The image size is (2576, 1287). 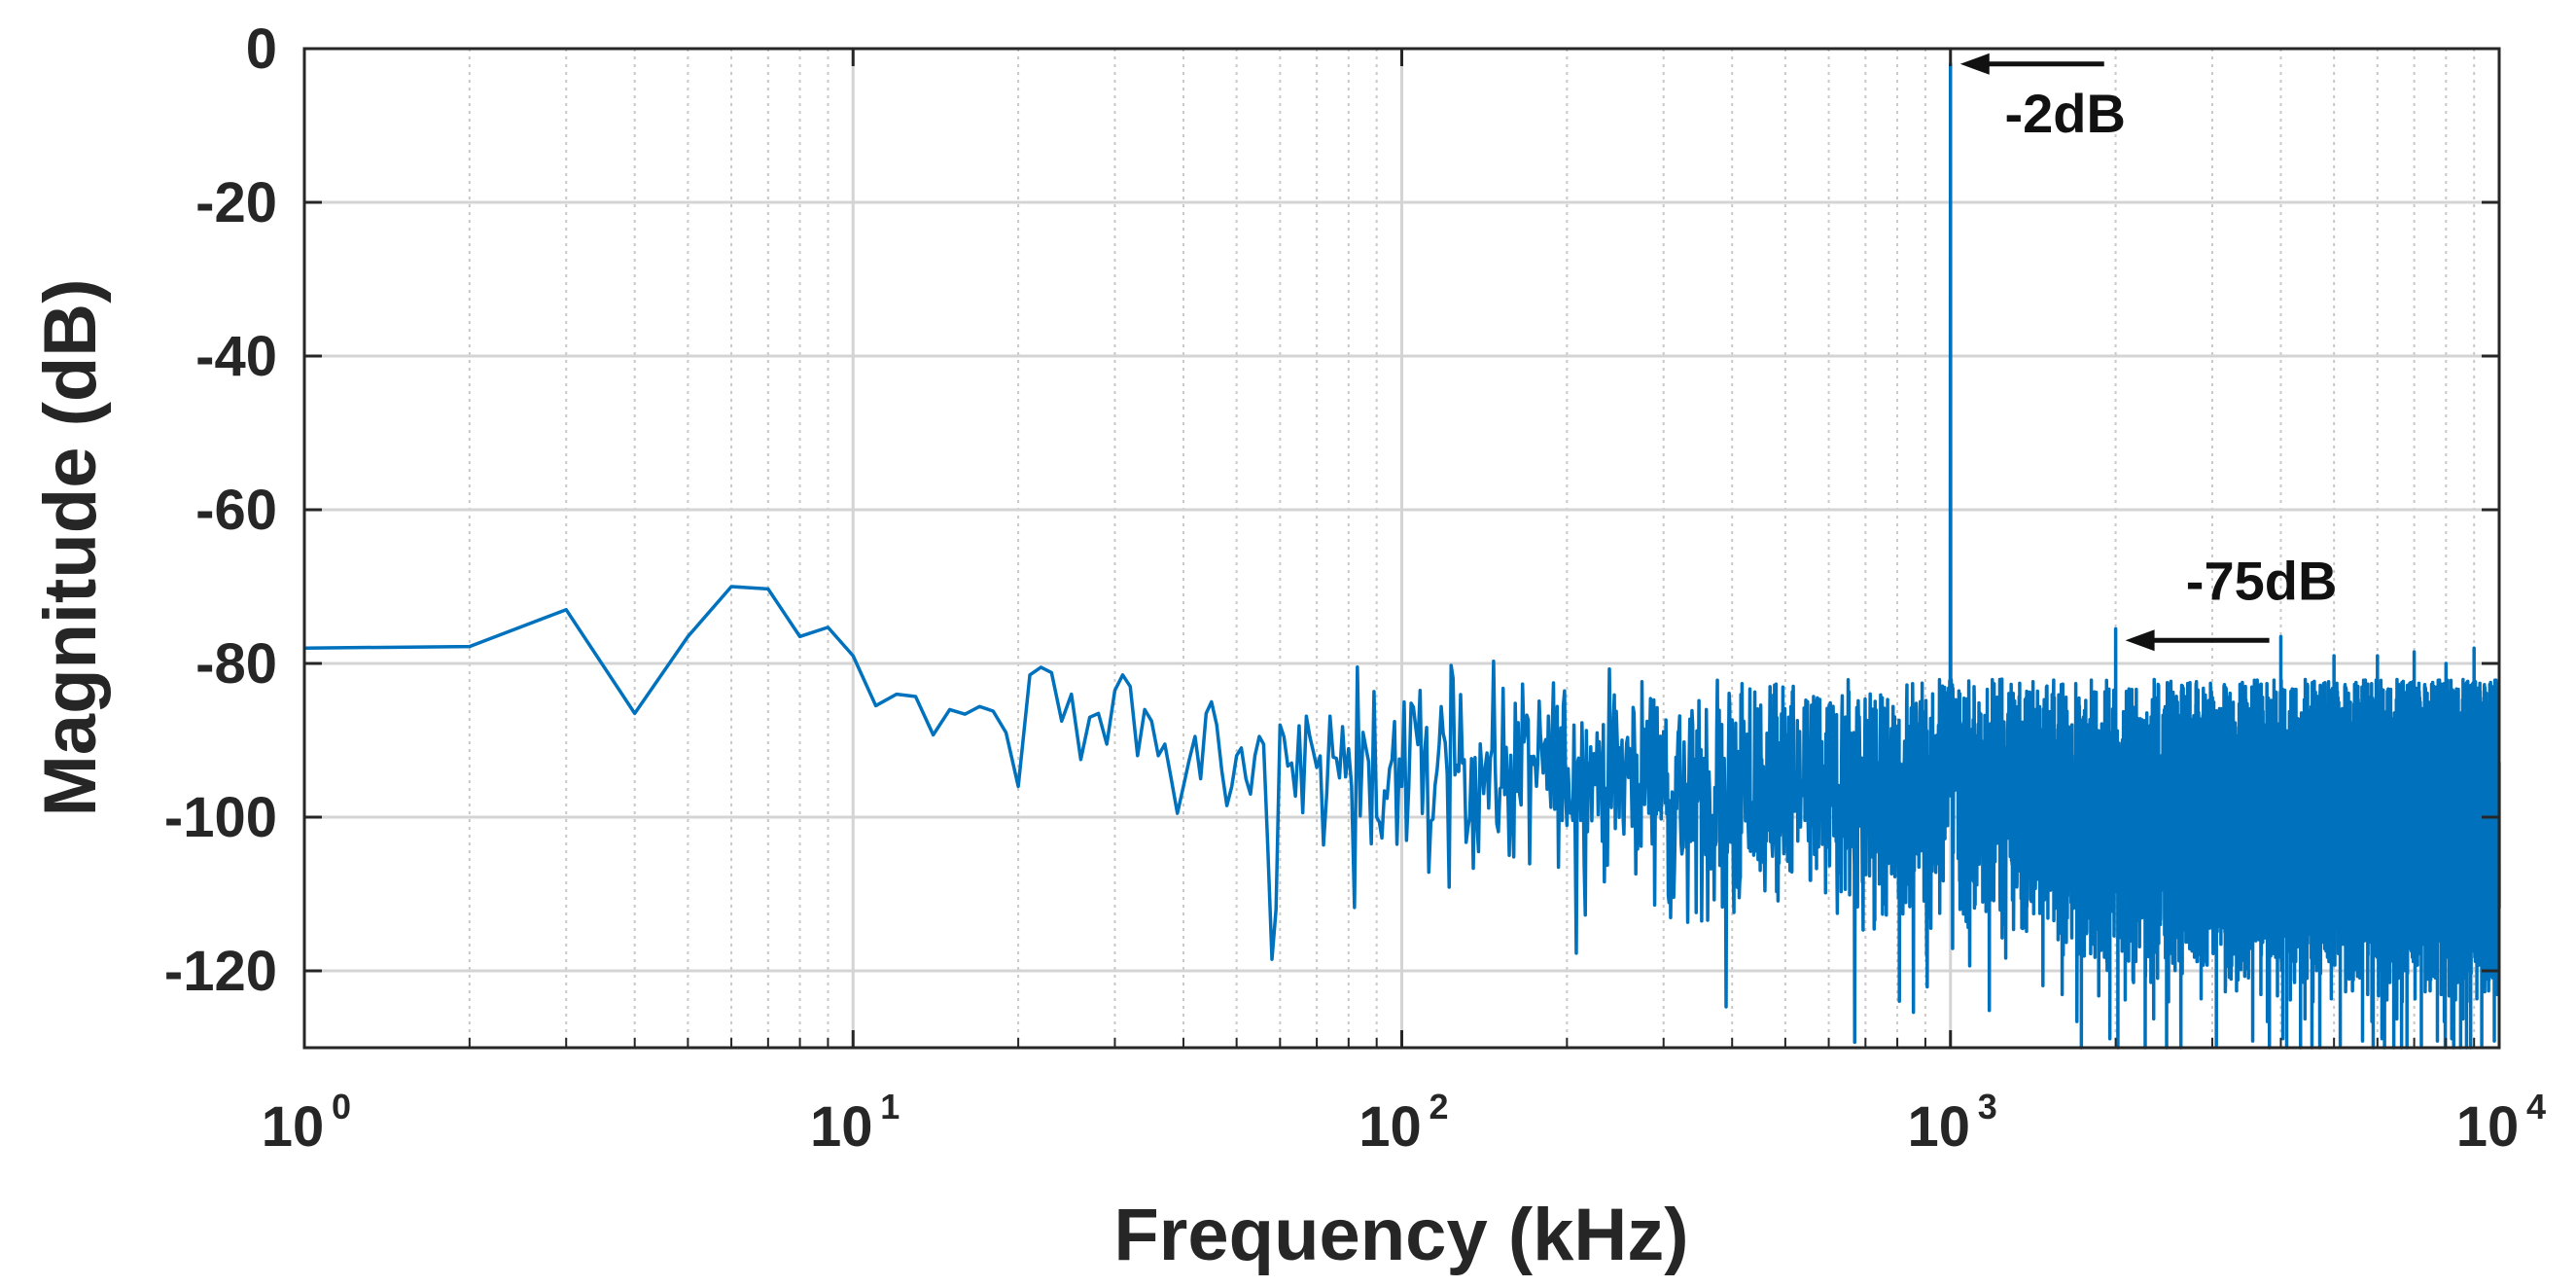 What do you see at coordinates (341, 1106) in the screenshot?
I see `x-tick-label-exponent: 0` at bounding box center [341, 1106].